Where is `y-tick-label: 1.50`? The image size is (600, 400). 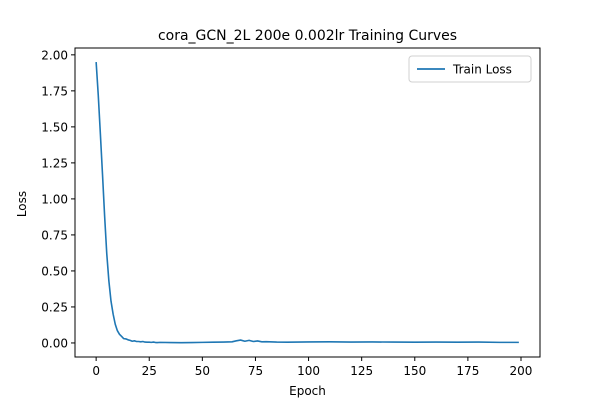 y-tick-label: 1.50 is located at coordinates (54, 127).